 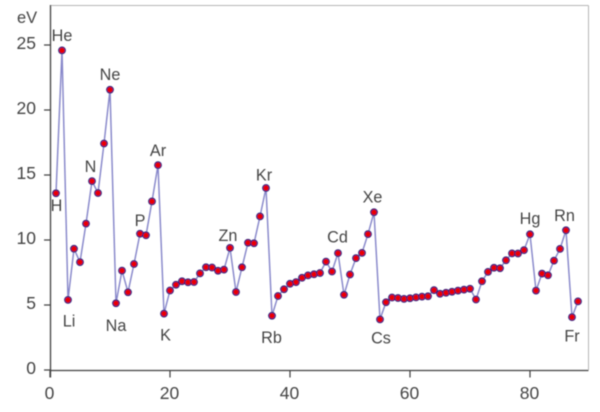 I want to click on svg-text: Ne, so click(x=110, y=75).